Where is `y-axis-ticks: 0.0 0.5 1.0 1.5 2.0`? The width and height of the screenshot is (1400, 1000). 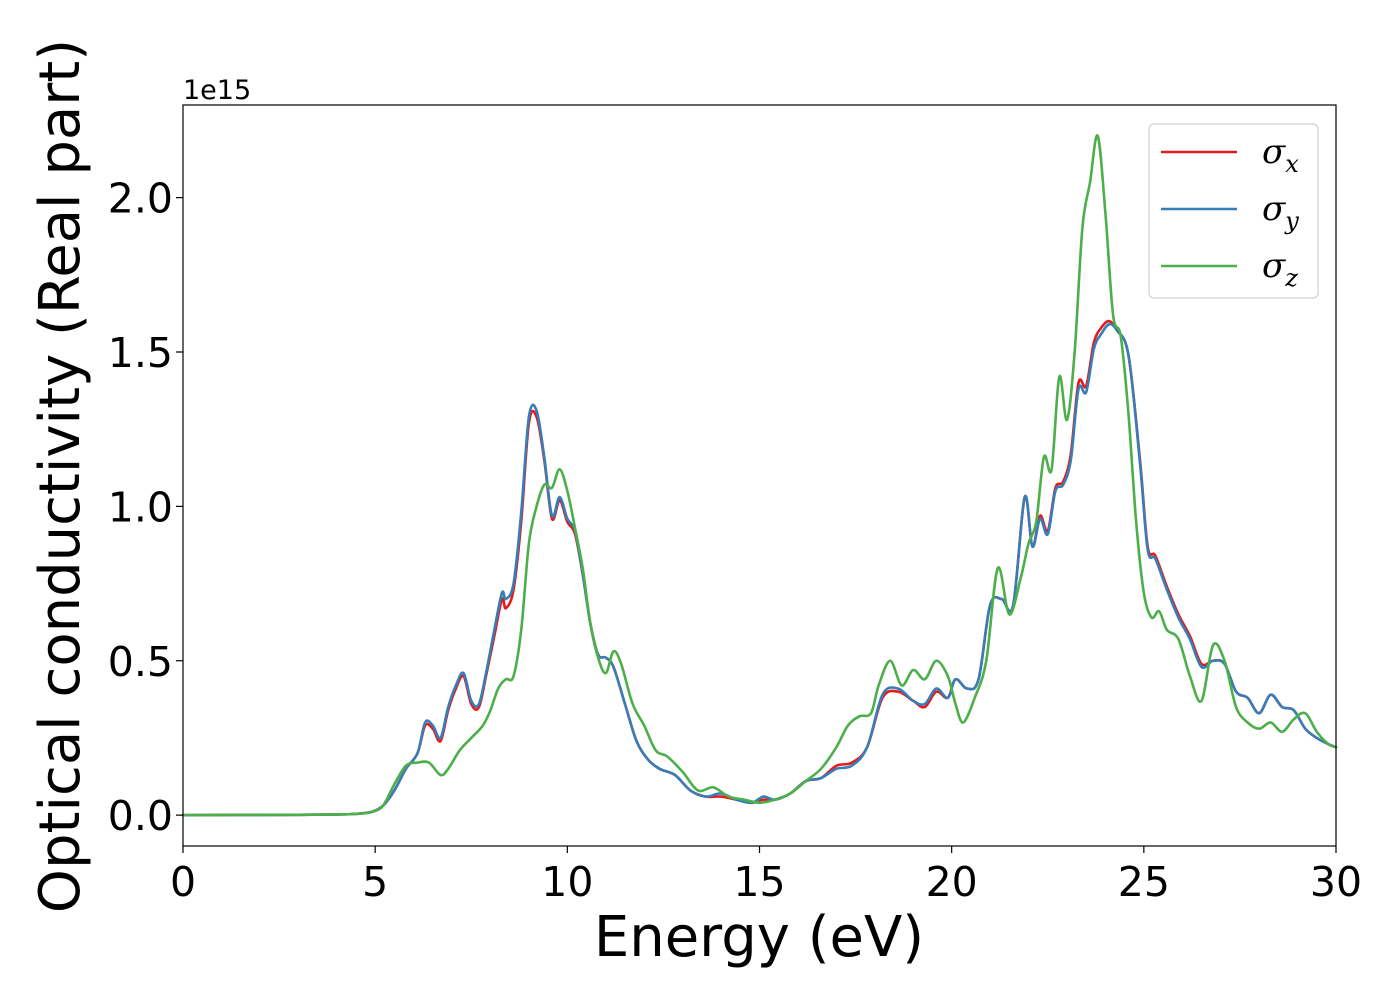 y-axis-ticks: 0.0 0.5 1.0 1.5 2.0 is located at coordinates (145, 507).